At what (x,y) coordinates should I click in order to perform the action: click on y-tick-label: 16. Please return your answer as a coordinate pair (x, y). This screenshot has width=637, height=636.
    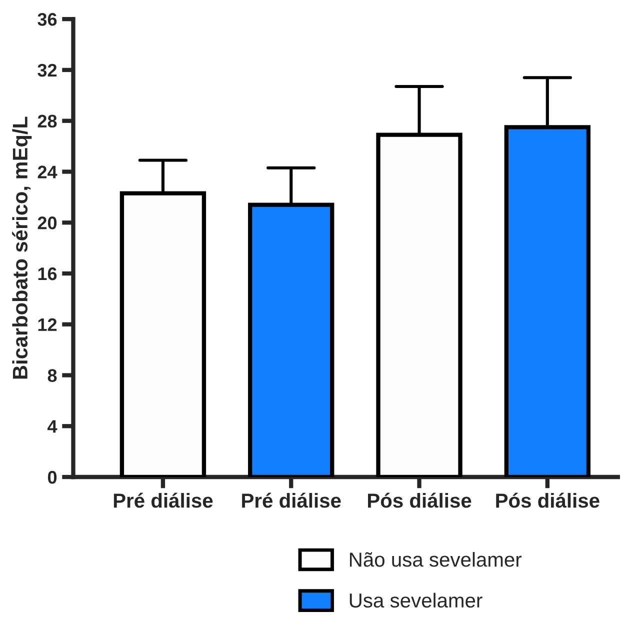
    Looking at the image, I should click on (47, 273).